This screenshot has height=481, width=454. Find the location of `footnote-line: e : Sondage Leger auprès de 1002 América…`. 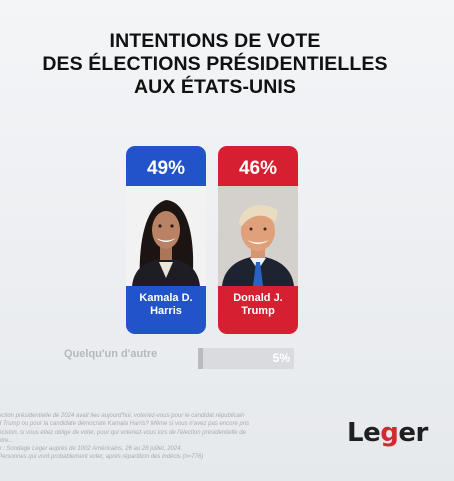

footnote-line: e : Sondage Leger auprès de 1002 América… is located at coordinates (91, 449).